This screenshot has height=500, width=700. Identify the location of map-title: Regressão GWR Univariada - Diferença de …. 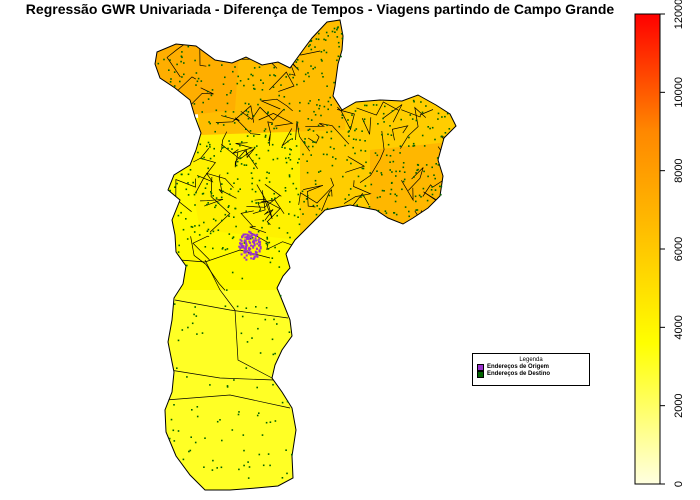
(320, 9).